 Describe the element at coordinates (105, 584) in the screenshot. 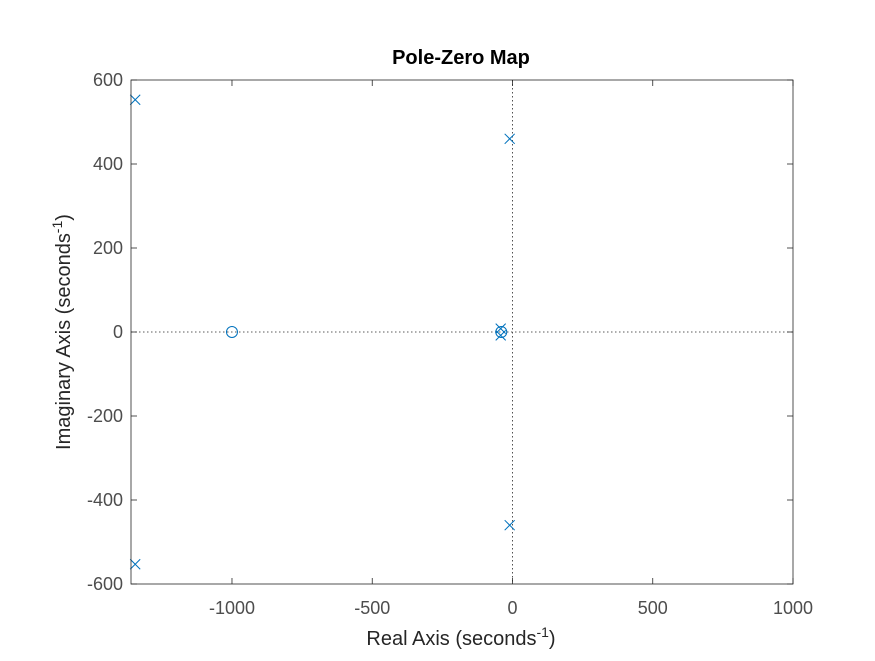

I see `y-tick-label: -600` at that location.